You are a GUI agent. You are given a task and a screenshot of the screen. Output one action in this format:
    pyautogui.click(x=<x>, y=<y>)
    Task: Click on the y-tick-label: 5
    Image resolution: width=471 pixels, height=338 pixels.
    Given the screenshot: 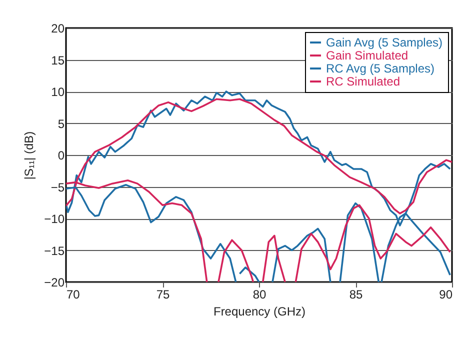 What is the action you would take?
    pyautogui.click(x=61, y=123)
    